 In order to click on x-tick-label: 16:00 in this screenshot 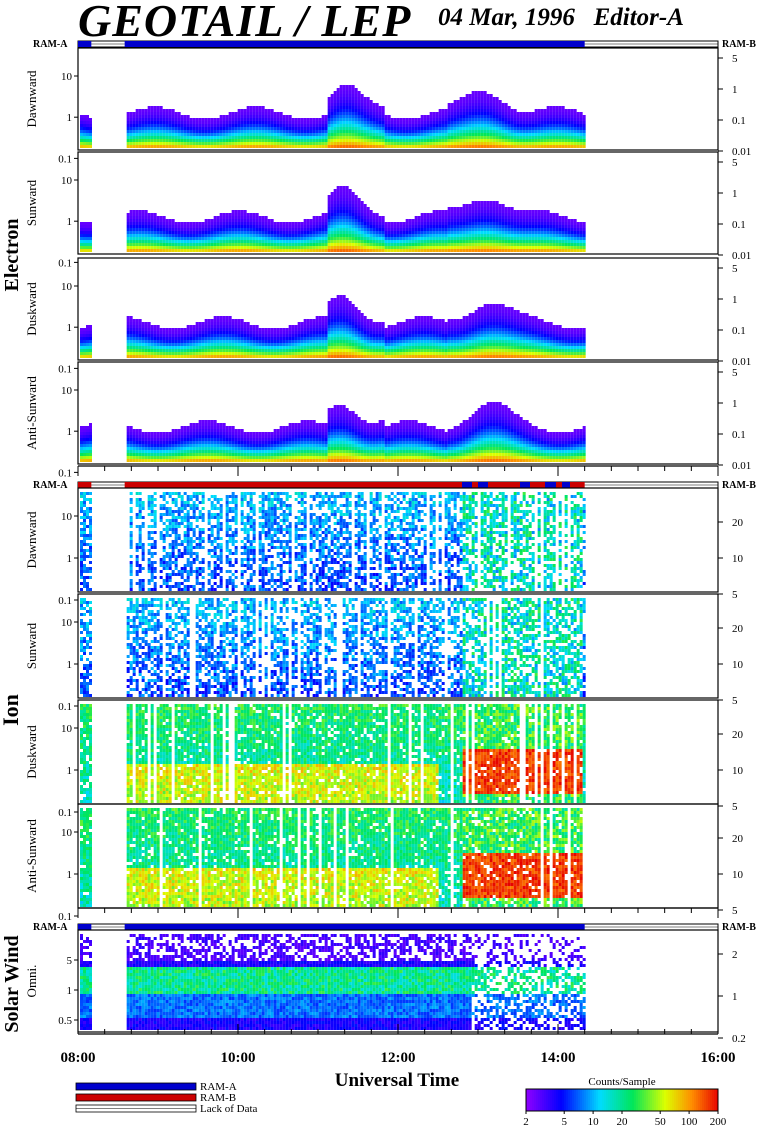, I will do `click(718, 1058)`.